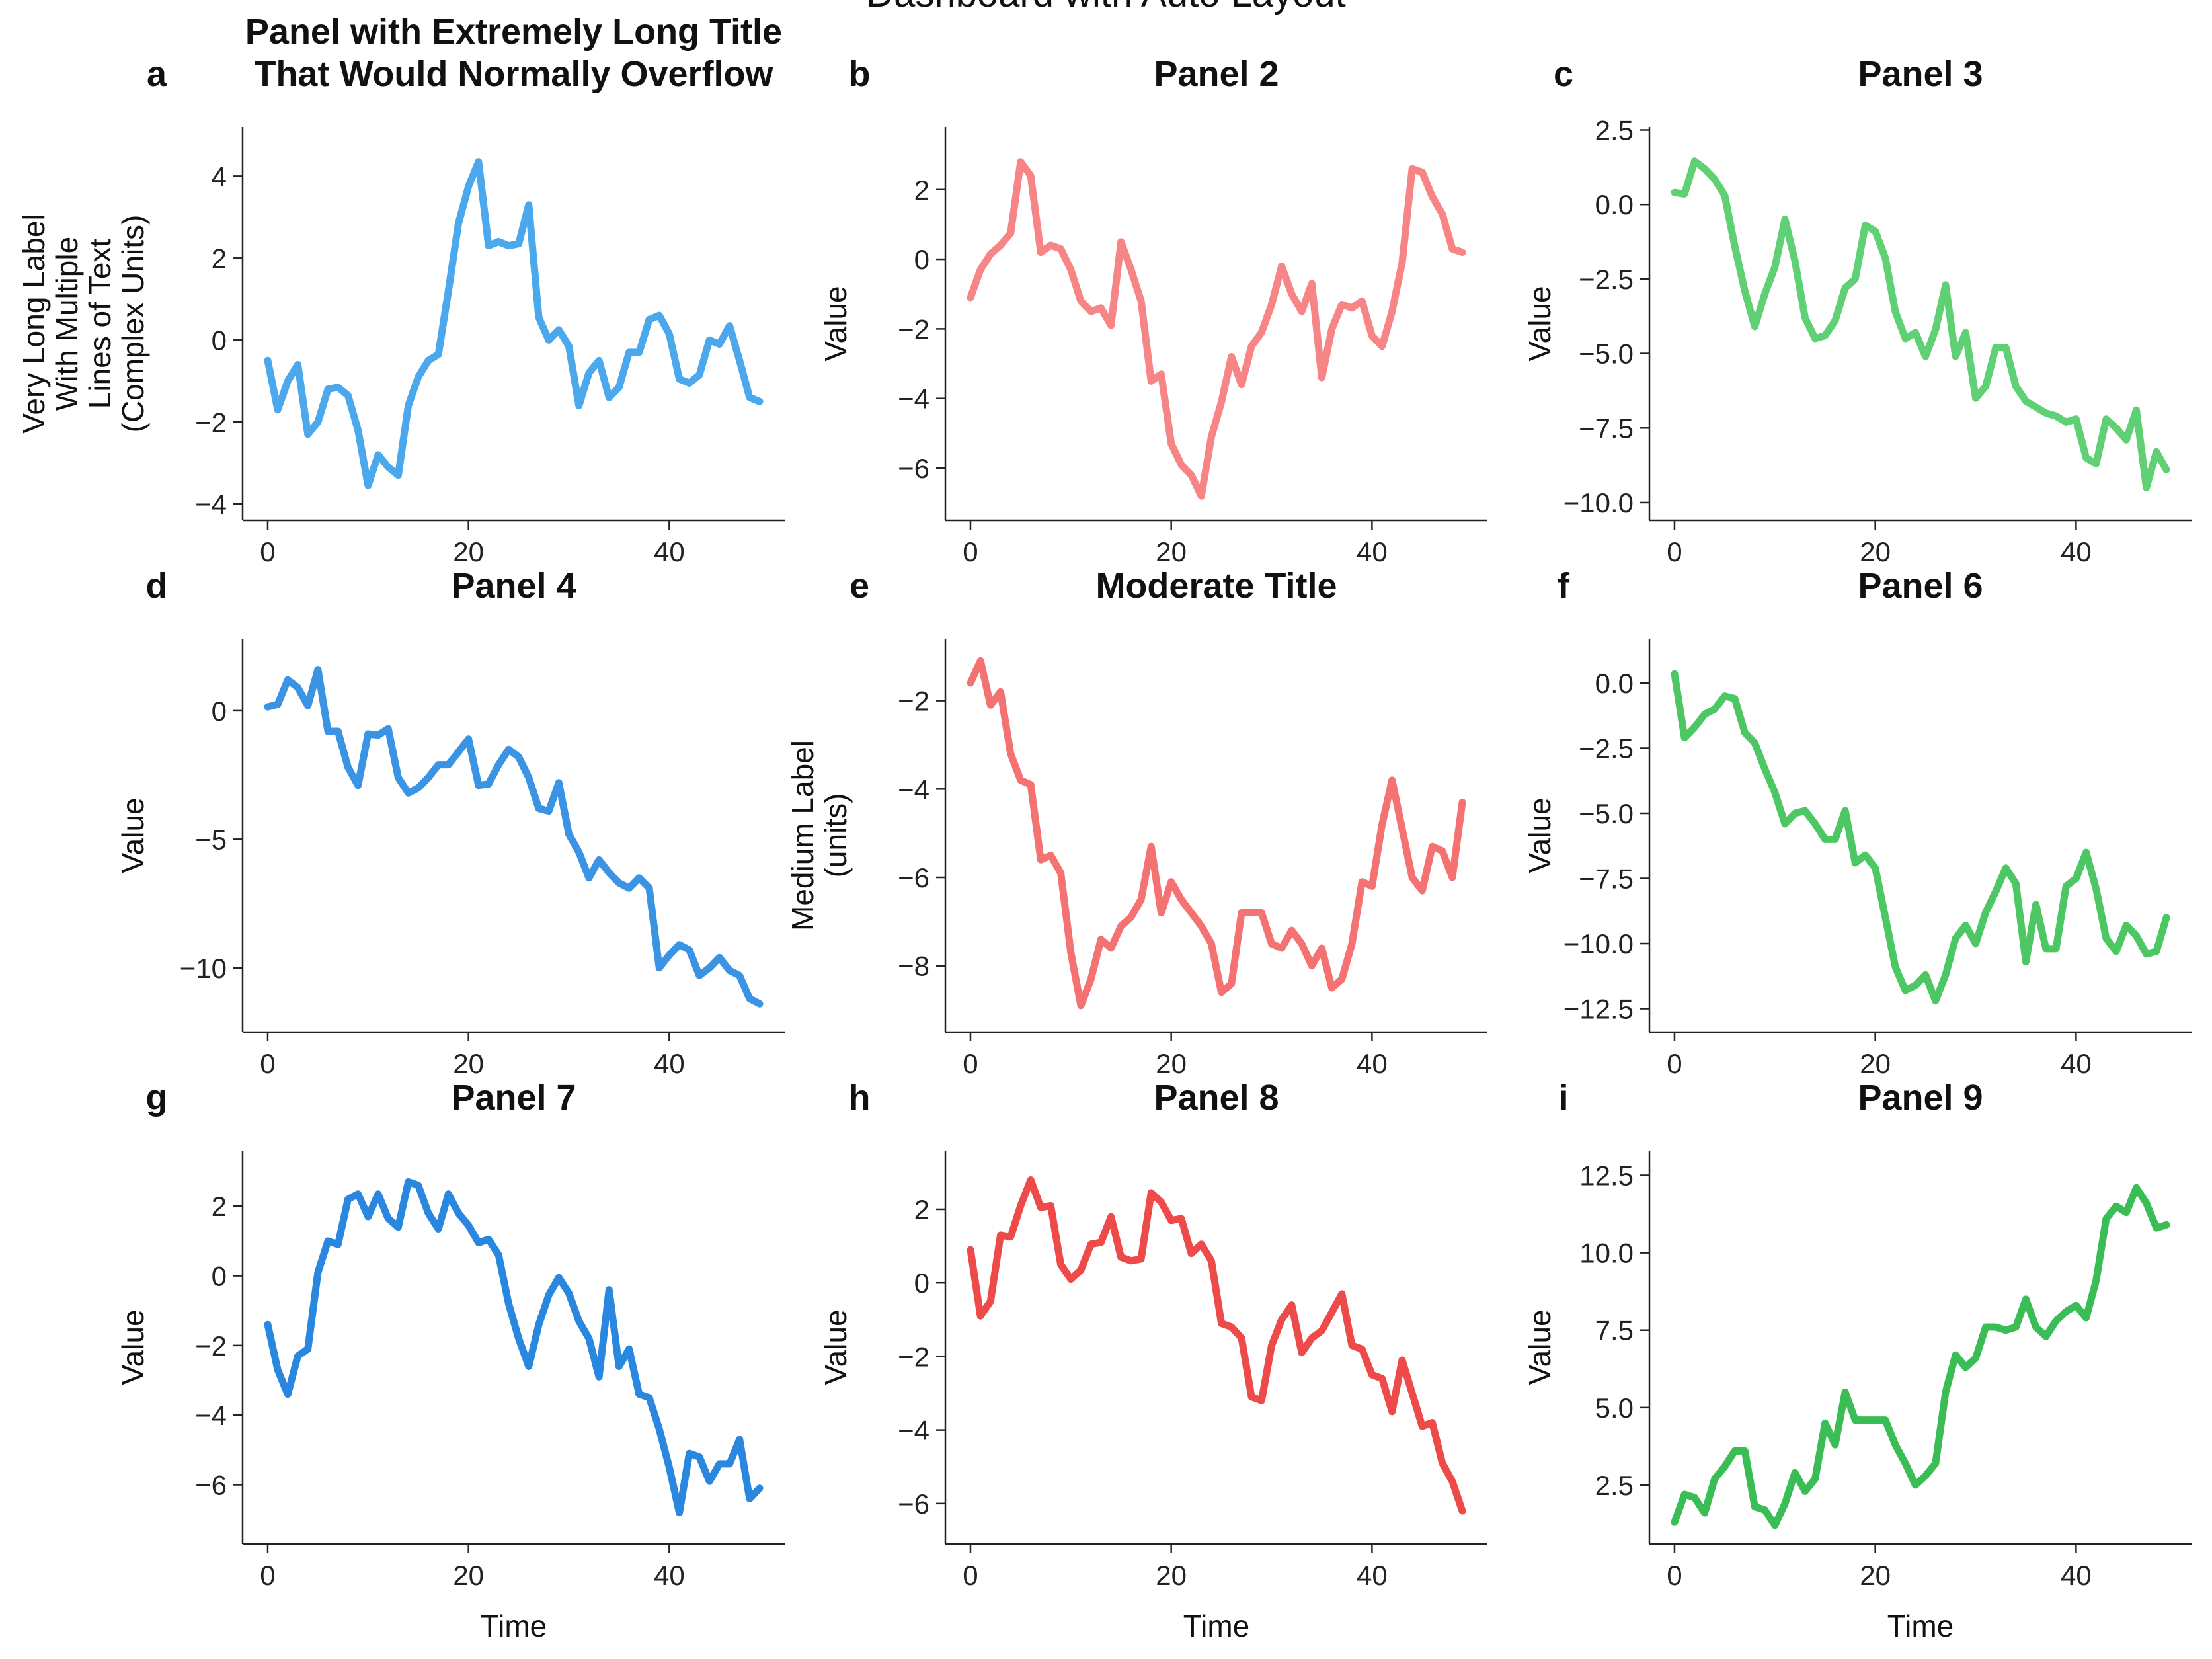 The image size is (2212, 1659). What do you see at coordinates (1152, 1360) in the screenshot?
I see `panel-h: 0 20 40 −6 −4 −2 0 2 Panel 8 h Value Time` at bounding box center [1152, 1360].